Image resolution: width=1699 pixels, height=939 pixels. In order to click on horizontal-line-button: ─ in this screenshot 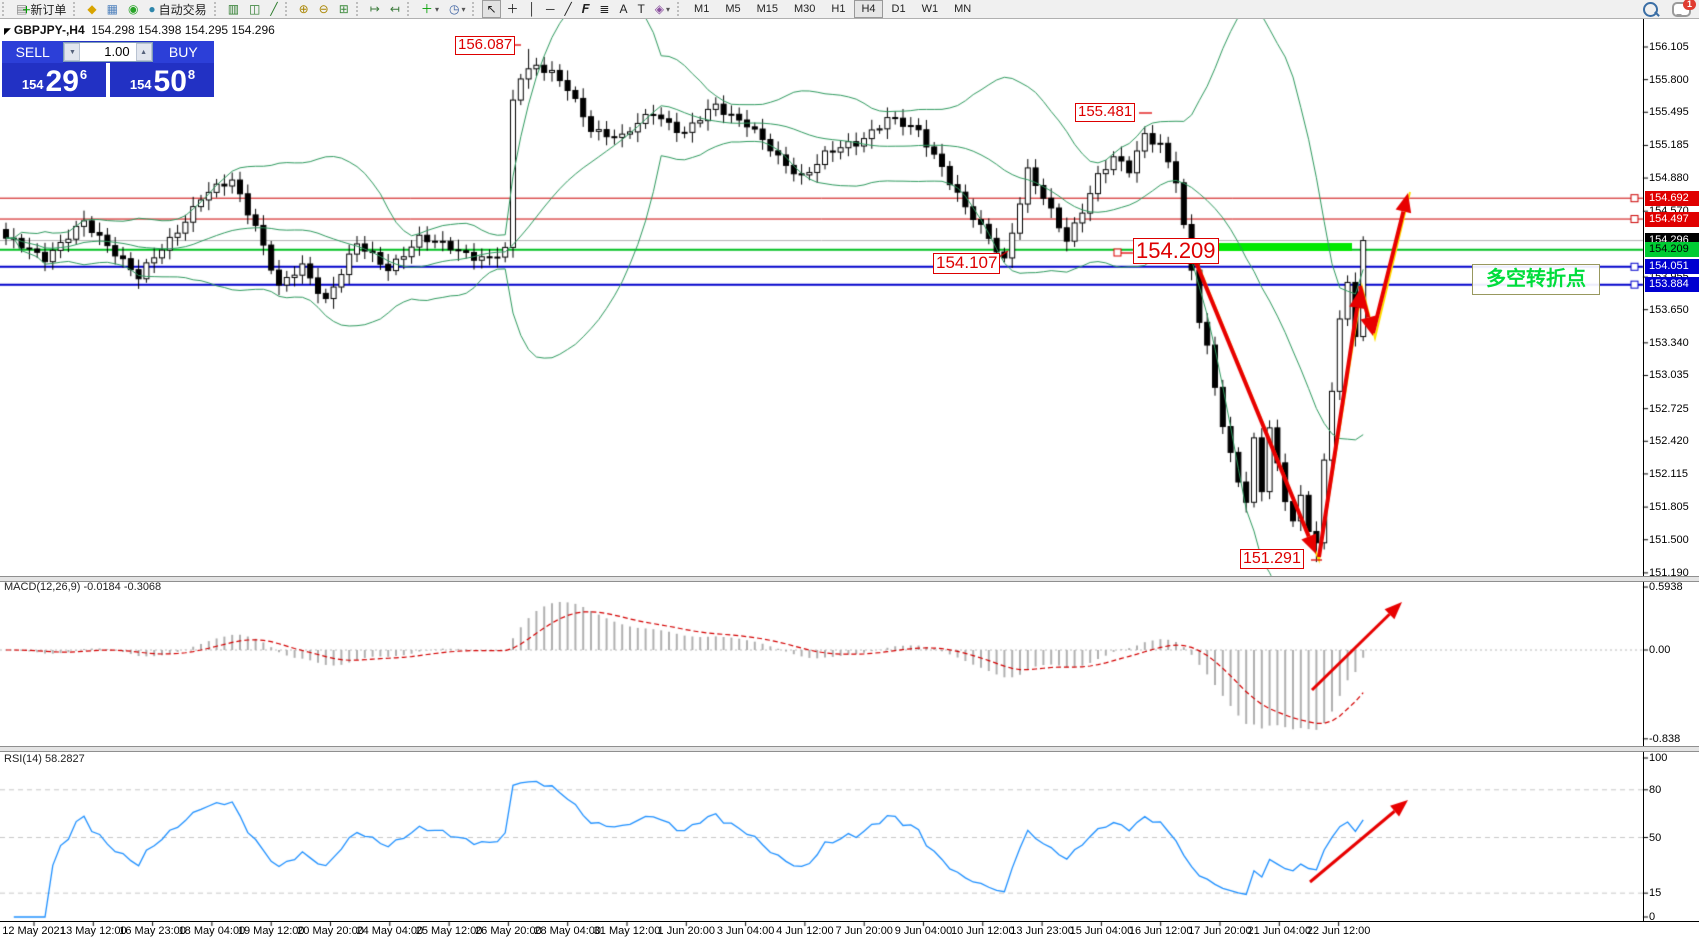, I will do `click(550, 9)`.